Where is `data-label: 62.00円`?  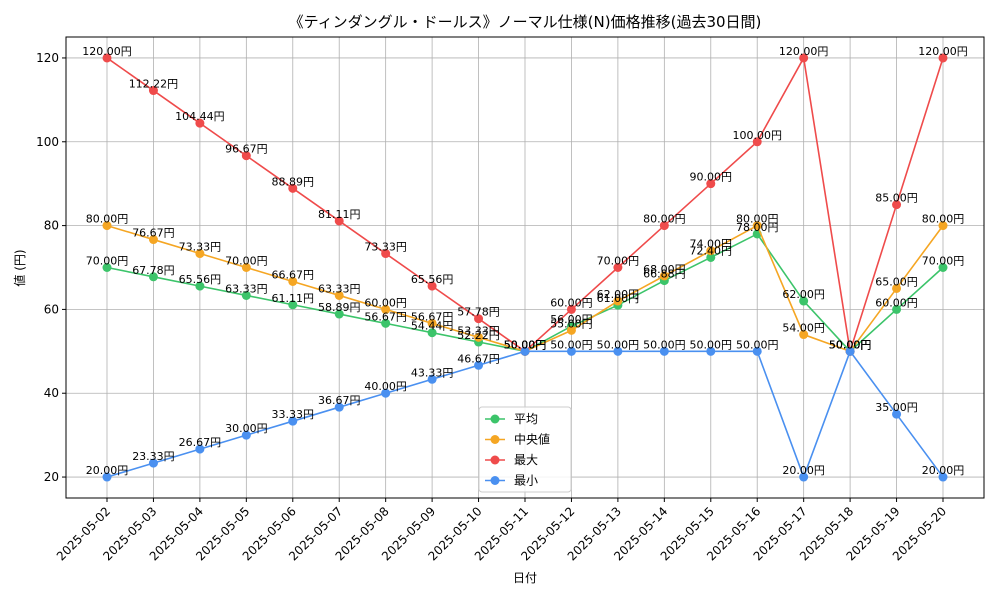 data-label: 62.00円 is located at coordinates (803, 294).